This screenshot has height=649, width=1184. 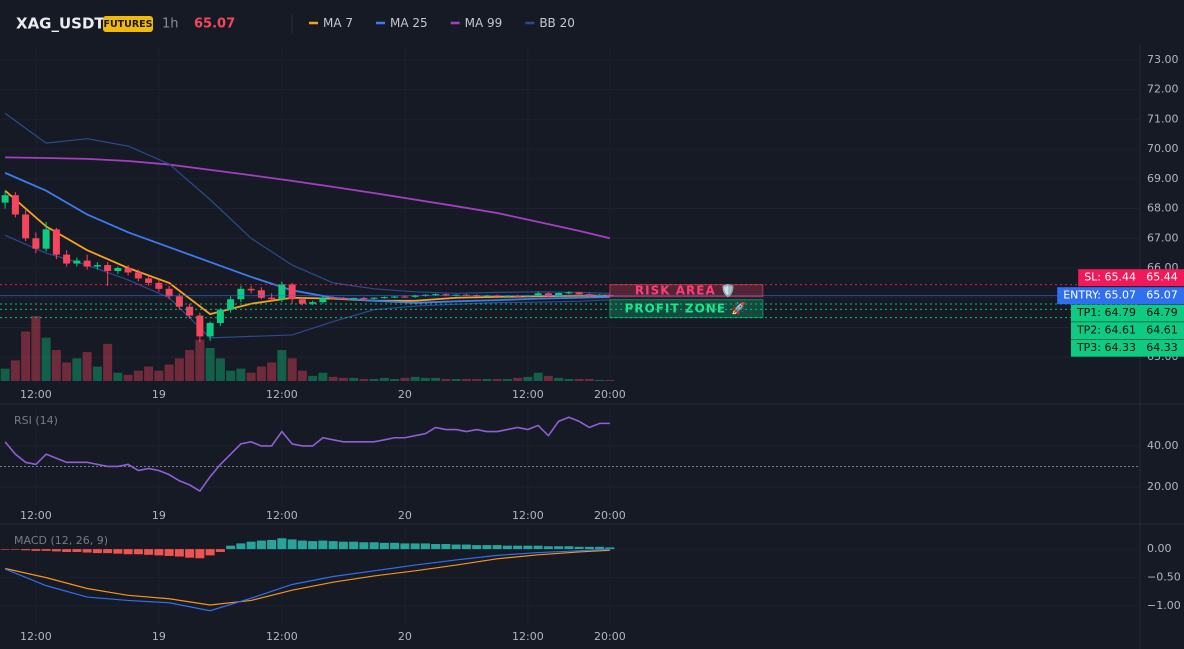 I want to click on macd-line, so click(x=307, y=580).